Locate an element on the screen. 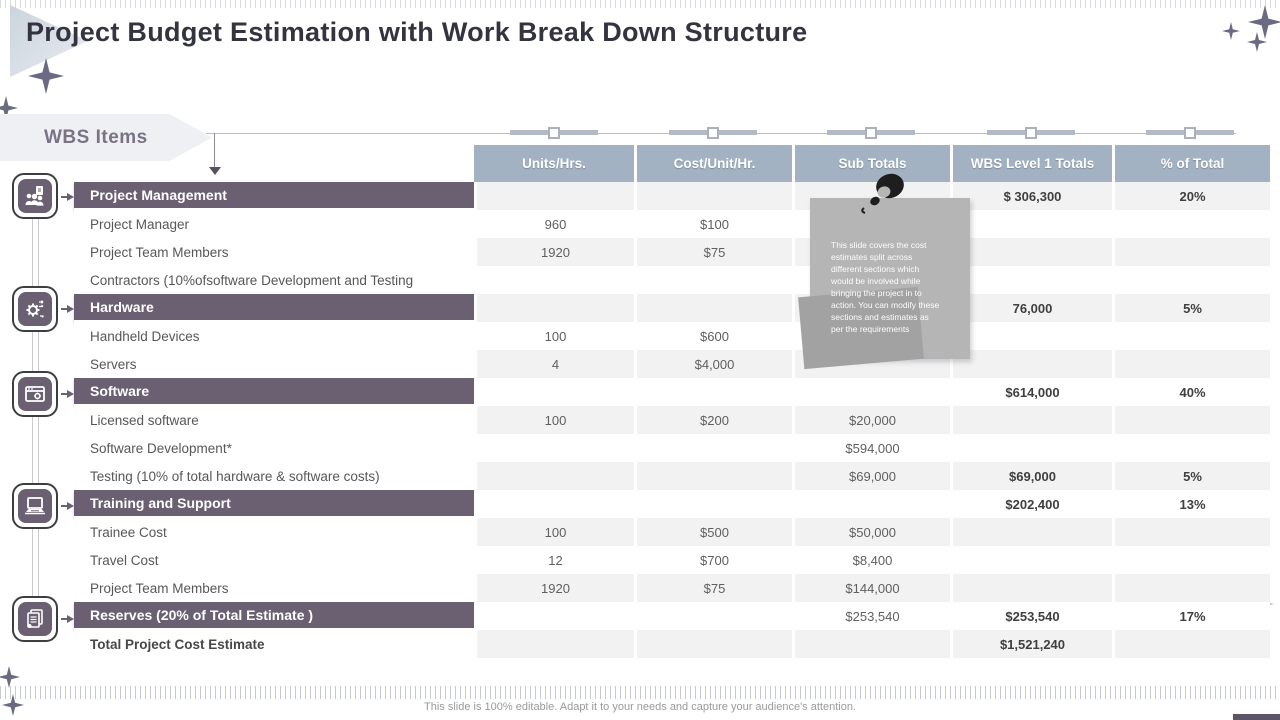  table-row: Project Management $ 306,300 20% is located at coordinates (672, 196).